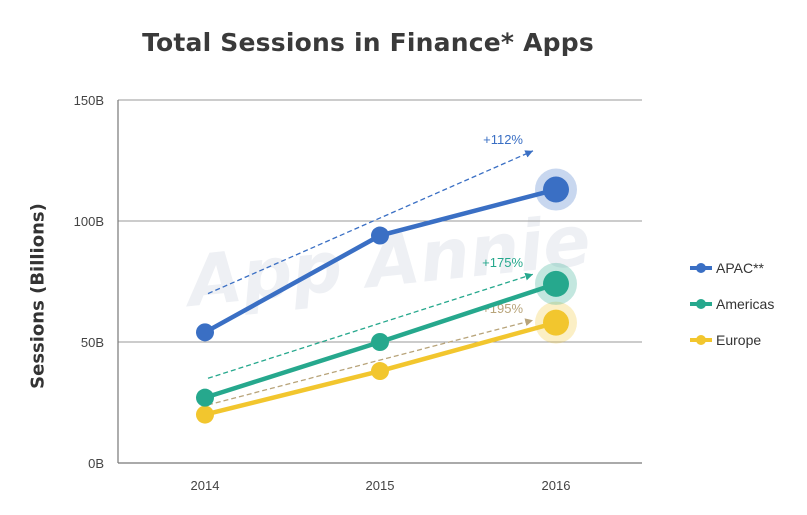  Describe the element at coordinates (738, 340) in the screenshot. I see `legend-label: Europe` at that location.